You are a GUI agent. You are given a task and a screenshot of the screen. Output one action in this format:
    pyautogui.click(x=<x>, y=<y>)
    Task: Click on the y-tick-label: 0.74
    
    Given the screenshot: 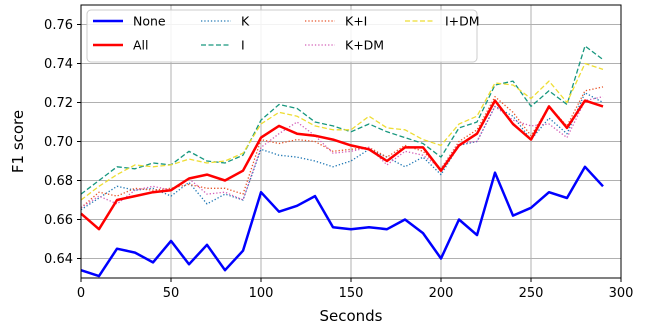 What is the action you would take?
    pyautogui.click(x=58, y=64)
    